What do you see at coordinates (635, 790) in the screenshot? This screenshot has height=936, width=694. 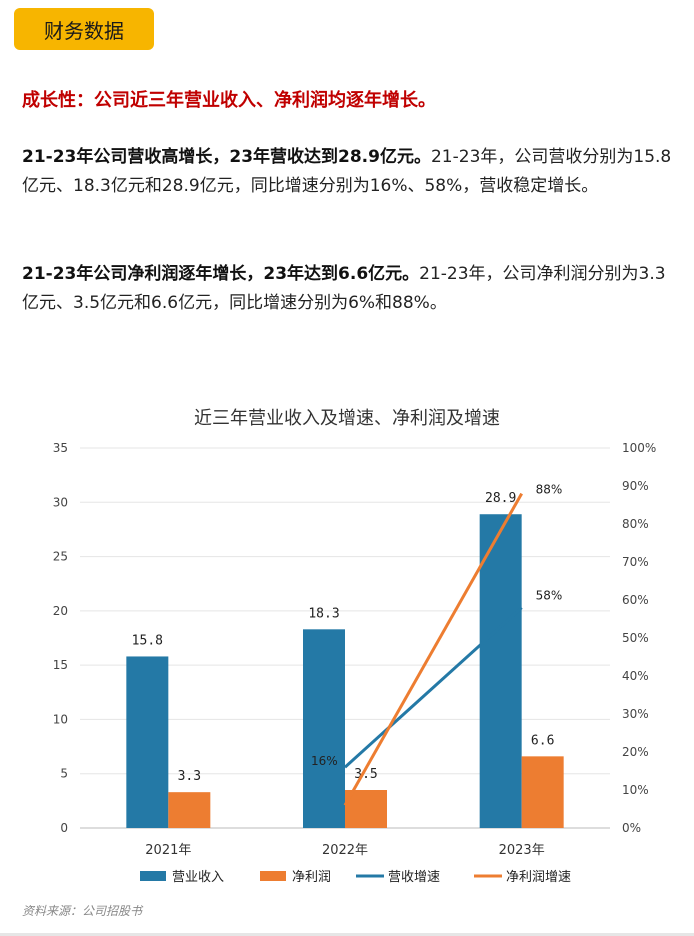 I see `right-tick-label: 10%` at bounding box center [635, 790].